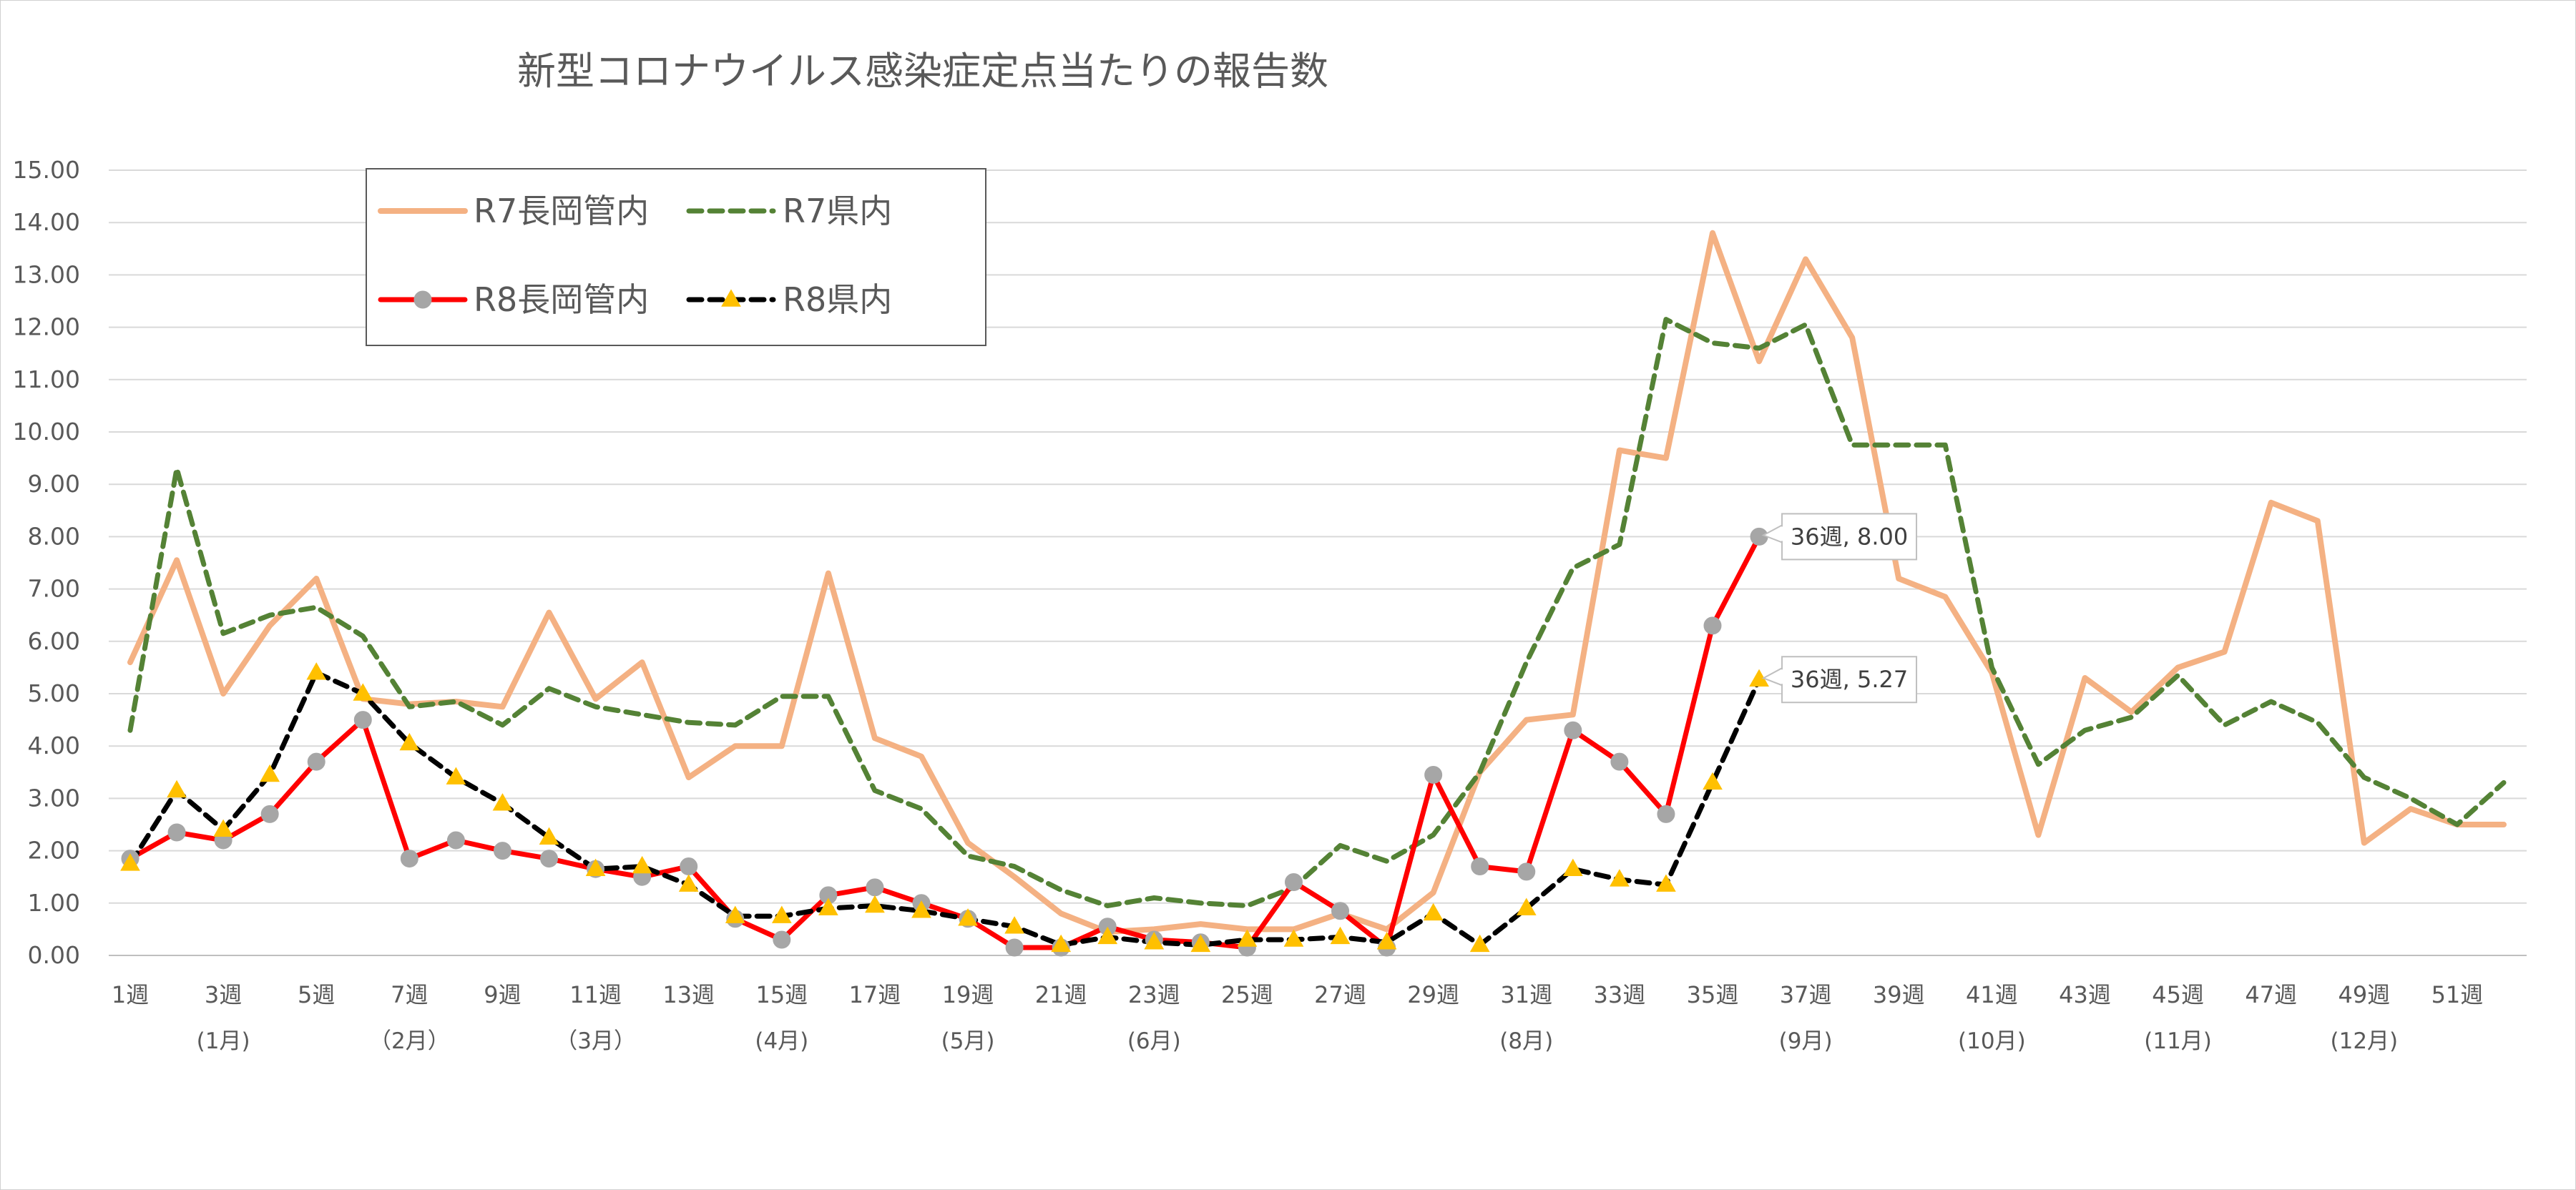 The width and height of the screenshot is (2576, 1190). Describe the element at coordinates (2457, 994) in the screenshot. I see `x-tick-label: 51週` at that location.